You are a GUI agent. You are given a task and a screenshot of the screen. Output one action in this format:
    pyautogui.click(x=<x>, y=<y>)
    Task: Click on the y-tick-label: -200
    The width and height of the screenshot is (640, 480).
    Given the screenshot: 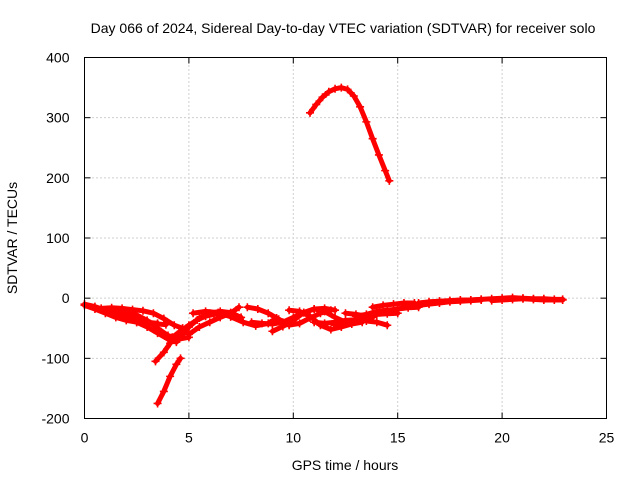 What is the action you would take?
    pyautogui.click(x=55, y=419)
    